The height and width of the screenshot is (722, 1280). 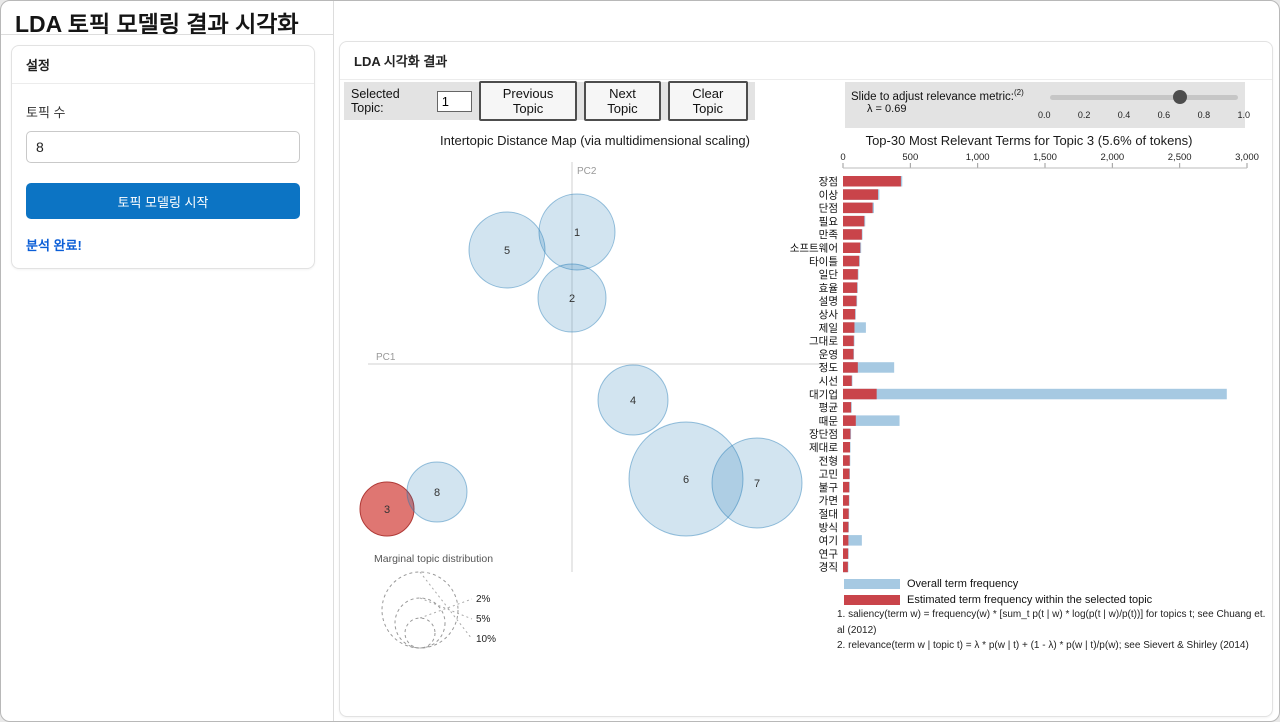 What do you see at coordinates (1164, 115) in the screenshot?
I see `slider-tick-label: 0.6` at bounding box center [1164, 115].